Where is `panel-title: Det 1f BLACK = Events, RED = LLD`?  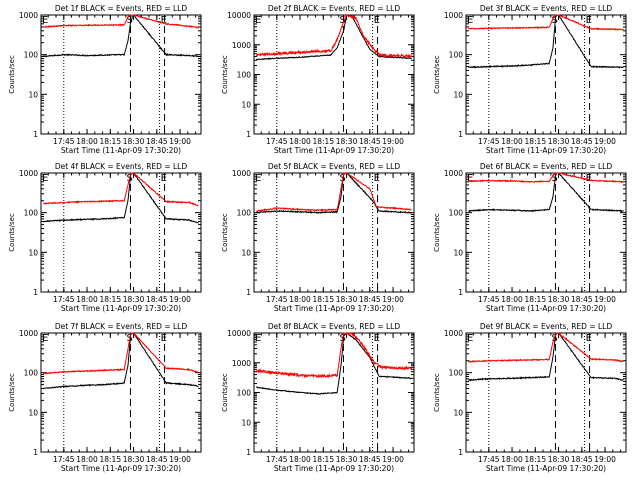
panel-title: Det 1f BLACK = Events, RED = LLD is located at coordinates (121, 8).